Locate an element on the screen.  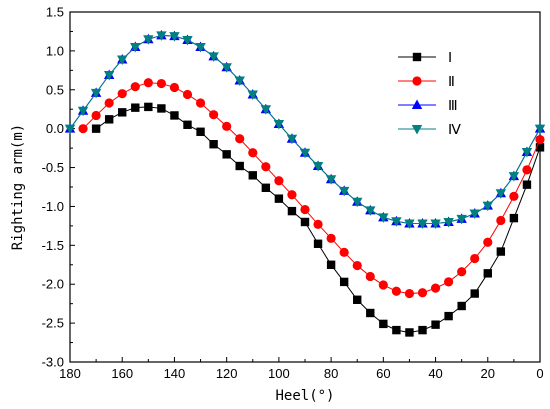
x-tick-label: 80 is located at coordinates (331, 373).